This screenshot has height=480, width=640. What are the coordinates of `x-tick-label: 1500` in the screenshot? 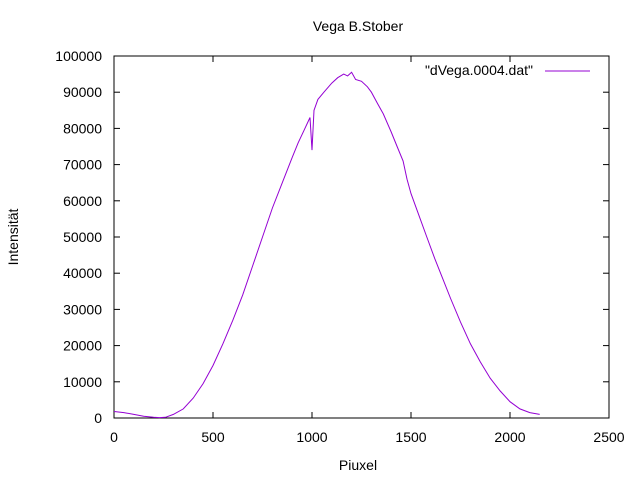 It's located at (410, 437).